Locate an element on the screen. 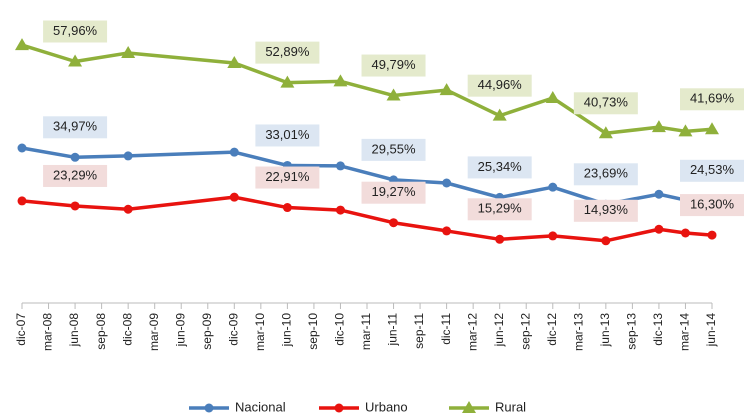  value-label: 40,73% is located at coordinates (606, 102).